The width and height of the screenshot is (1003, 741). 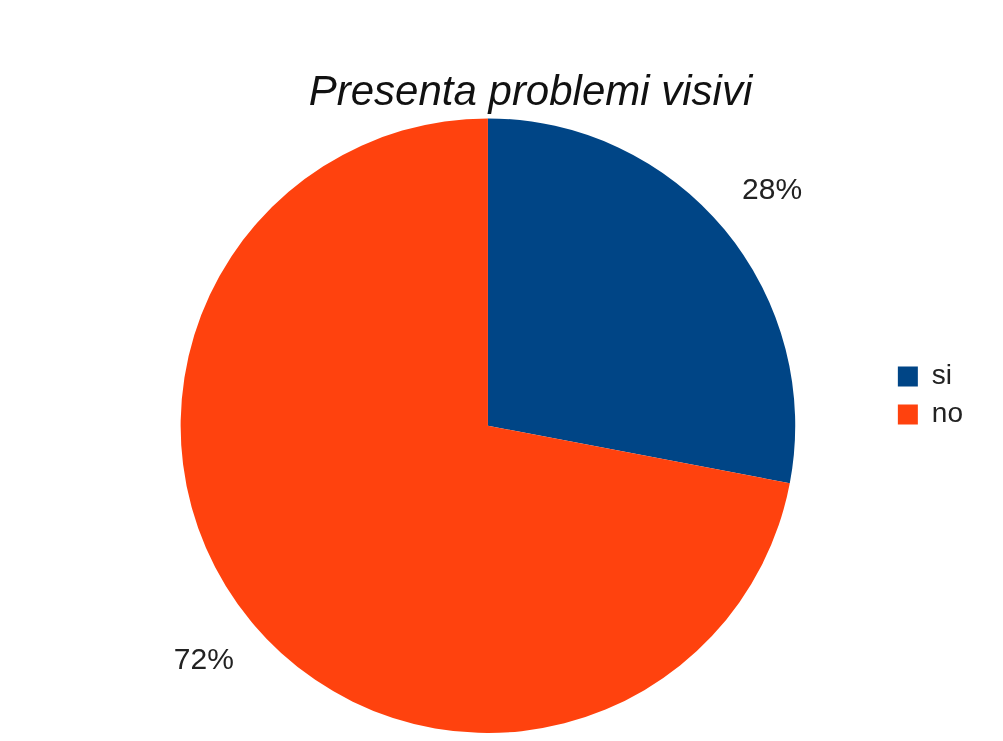 What do you see at coordinates (531, 90) in the screenshot?
I see `chart-title: Presenta problemi visivi` at bounding box center [531, 90].